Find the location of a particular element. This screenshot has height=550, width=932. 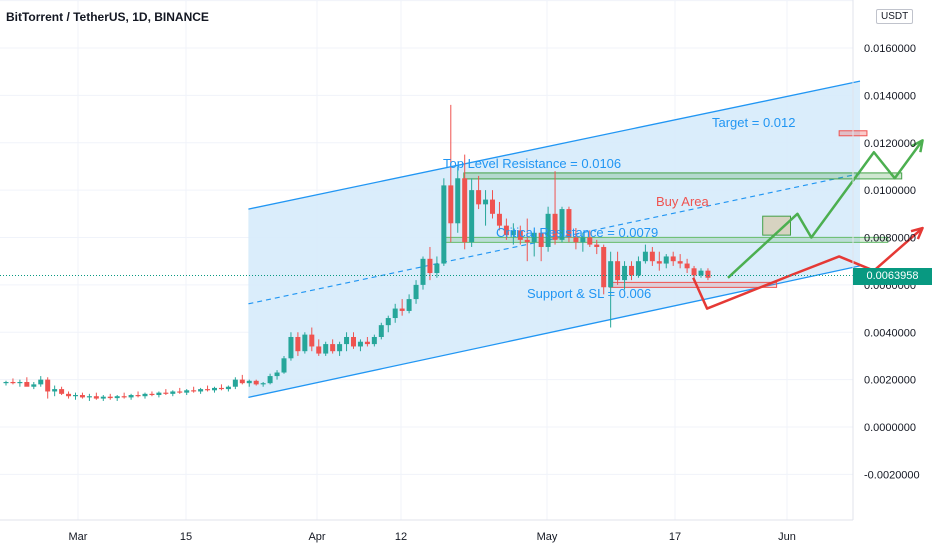

price-axis-tick-label: 0.0120000 is located at coordinates (890, 144).